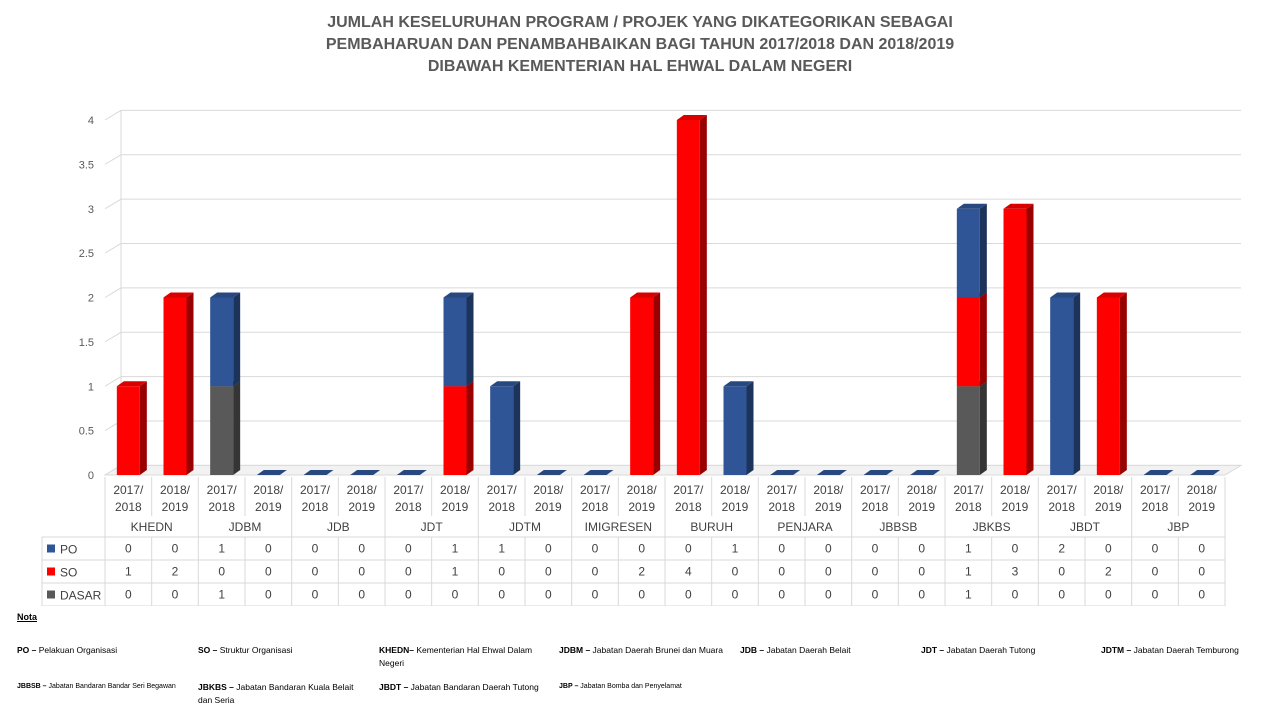 The width and height of the screenshot is (1280, 720). What do you see at coordinates (86, 432) in the screenshot?
I see `y-tick-label: 0.5` at bounding box center [86, 432].